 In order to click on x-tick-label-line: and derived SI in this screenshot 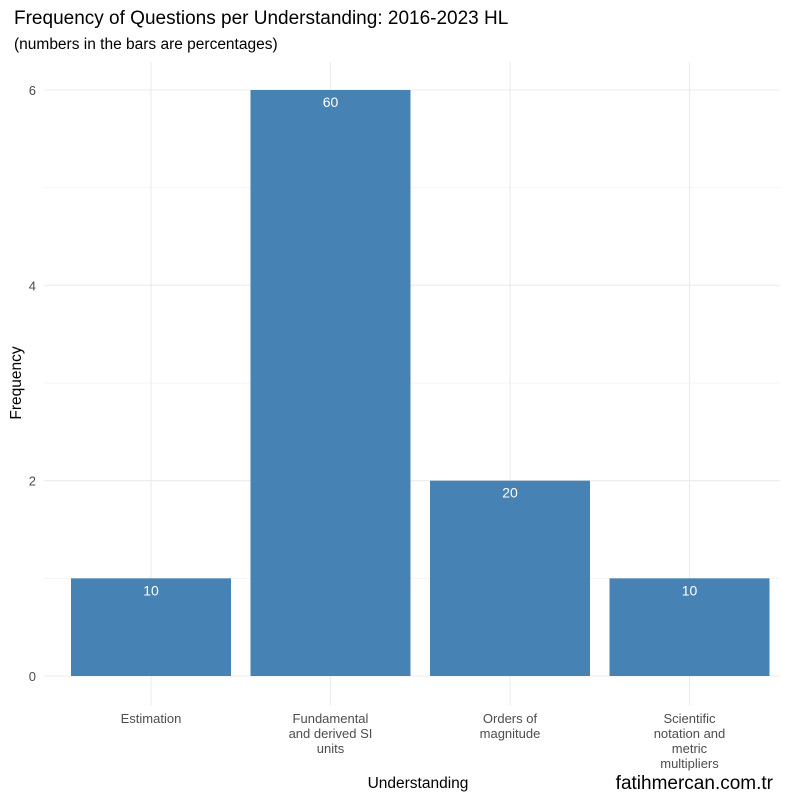, I will do `click(331, 733)`.